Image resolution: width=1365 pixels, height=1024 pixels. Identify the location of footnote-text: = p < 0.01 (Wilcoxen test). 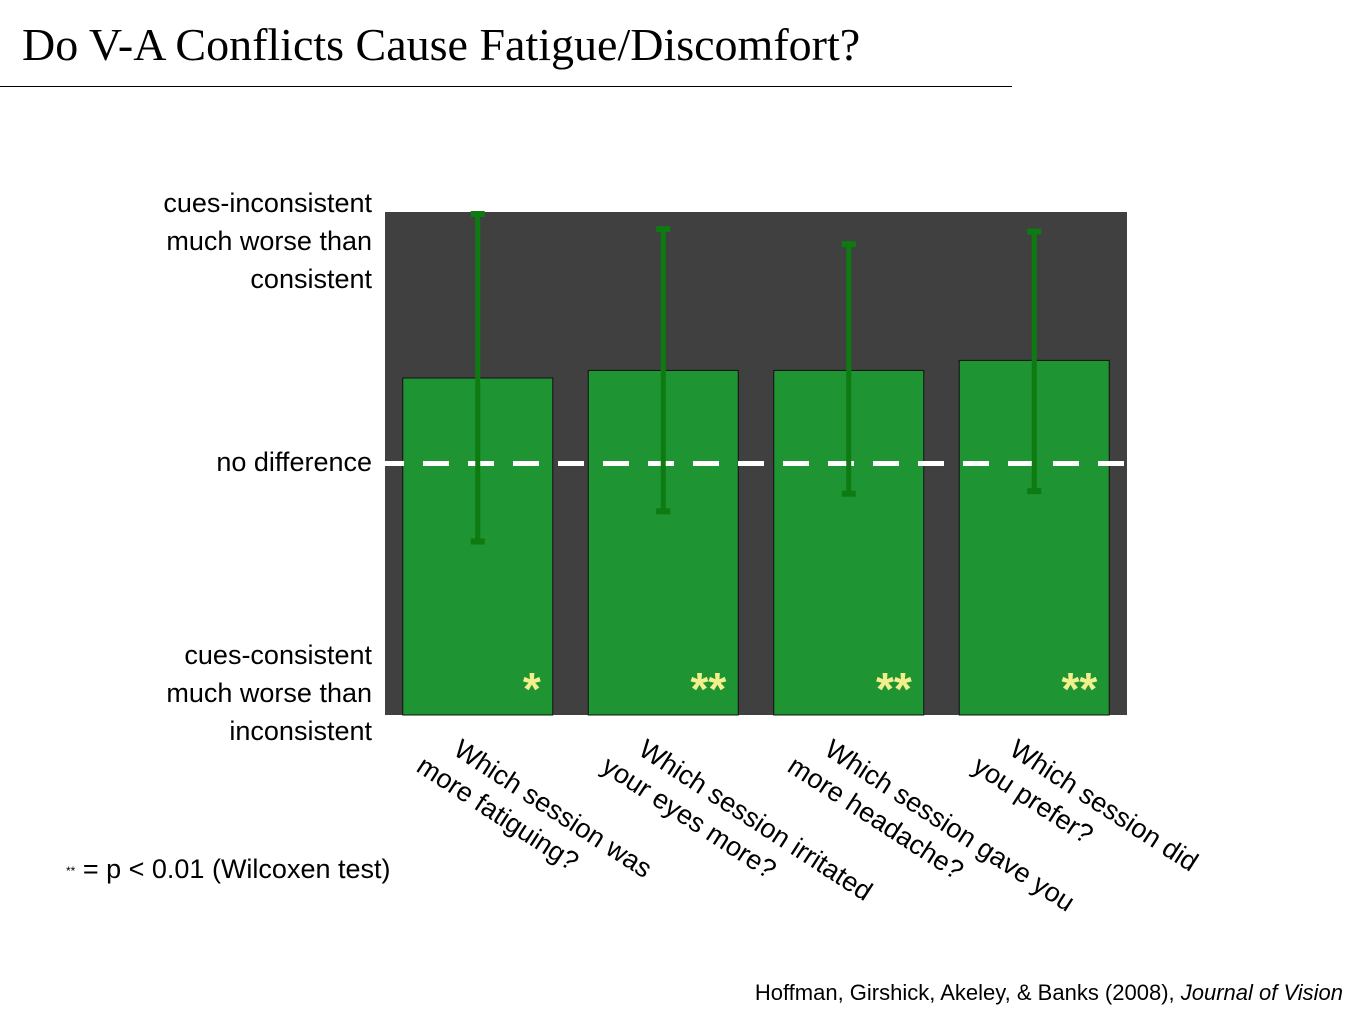
(233, 869).